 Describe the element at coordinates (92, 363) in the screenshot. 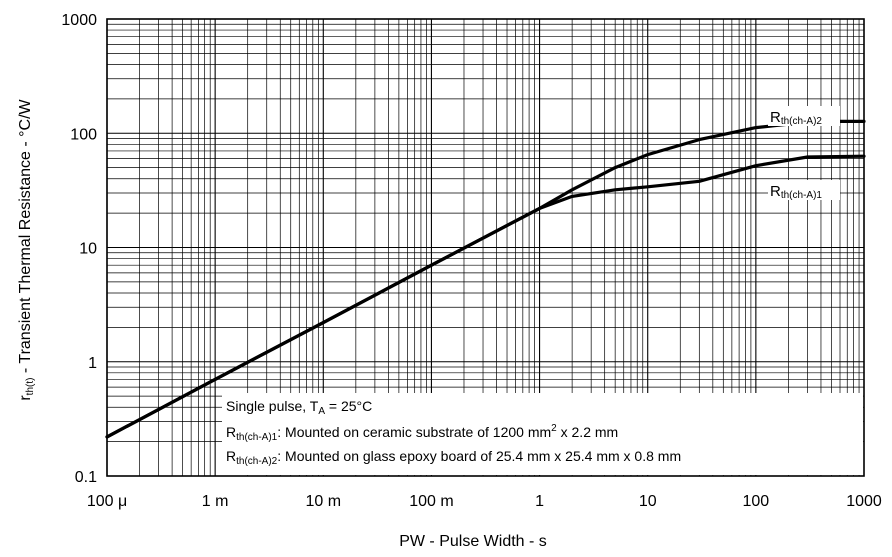

I see `y-tick-label: 1` at that location.